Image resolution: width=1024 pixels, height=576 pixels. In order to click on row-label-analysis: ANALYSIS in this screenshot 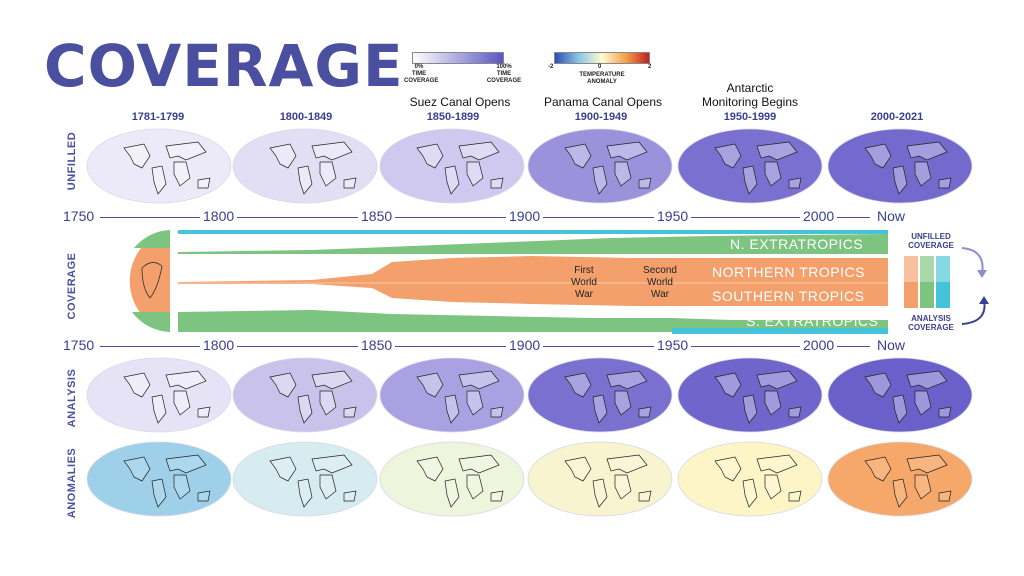, I will do `click(72, 398)`.